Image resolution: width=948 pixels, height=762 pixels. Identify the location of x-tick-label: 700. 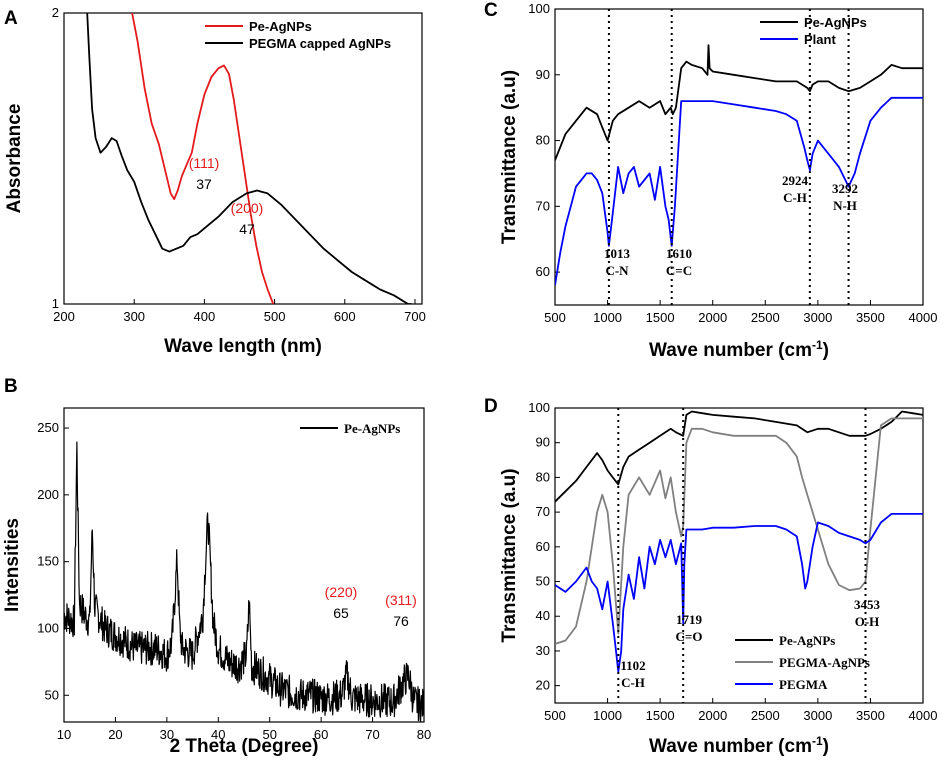
(415, 316).